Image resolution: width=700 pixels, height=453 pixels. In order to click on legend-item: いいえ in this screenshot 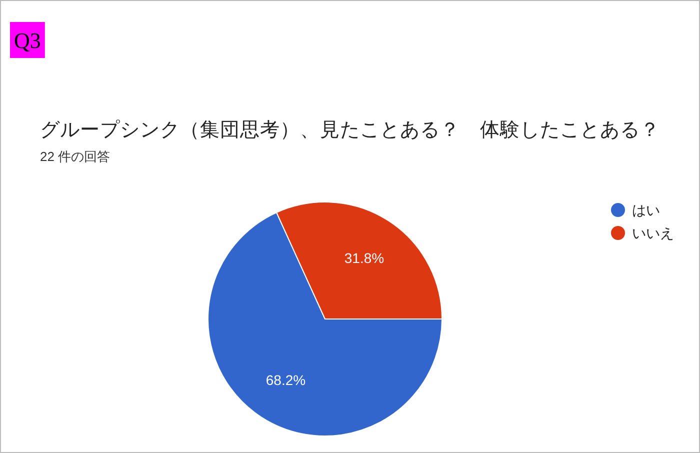, I will do `click(642, 233)`.